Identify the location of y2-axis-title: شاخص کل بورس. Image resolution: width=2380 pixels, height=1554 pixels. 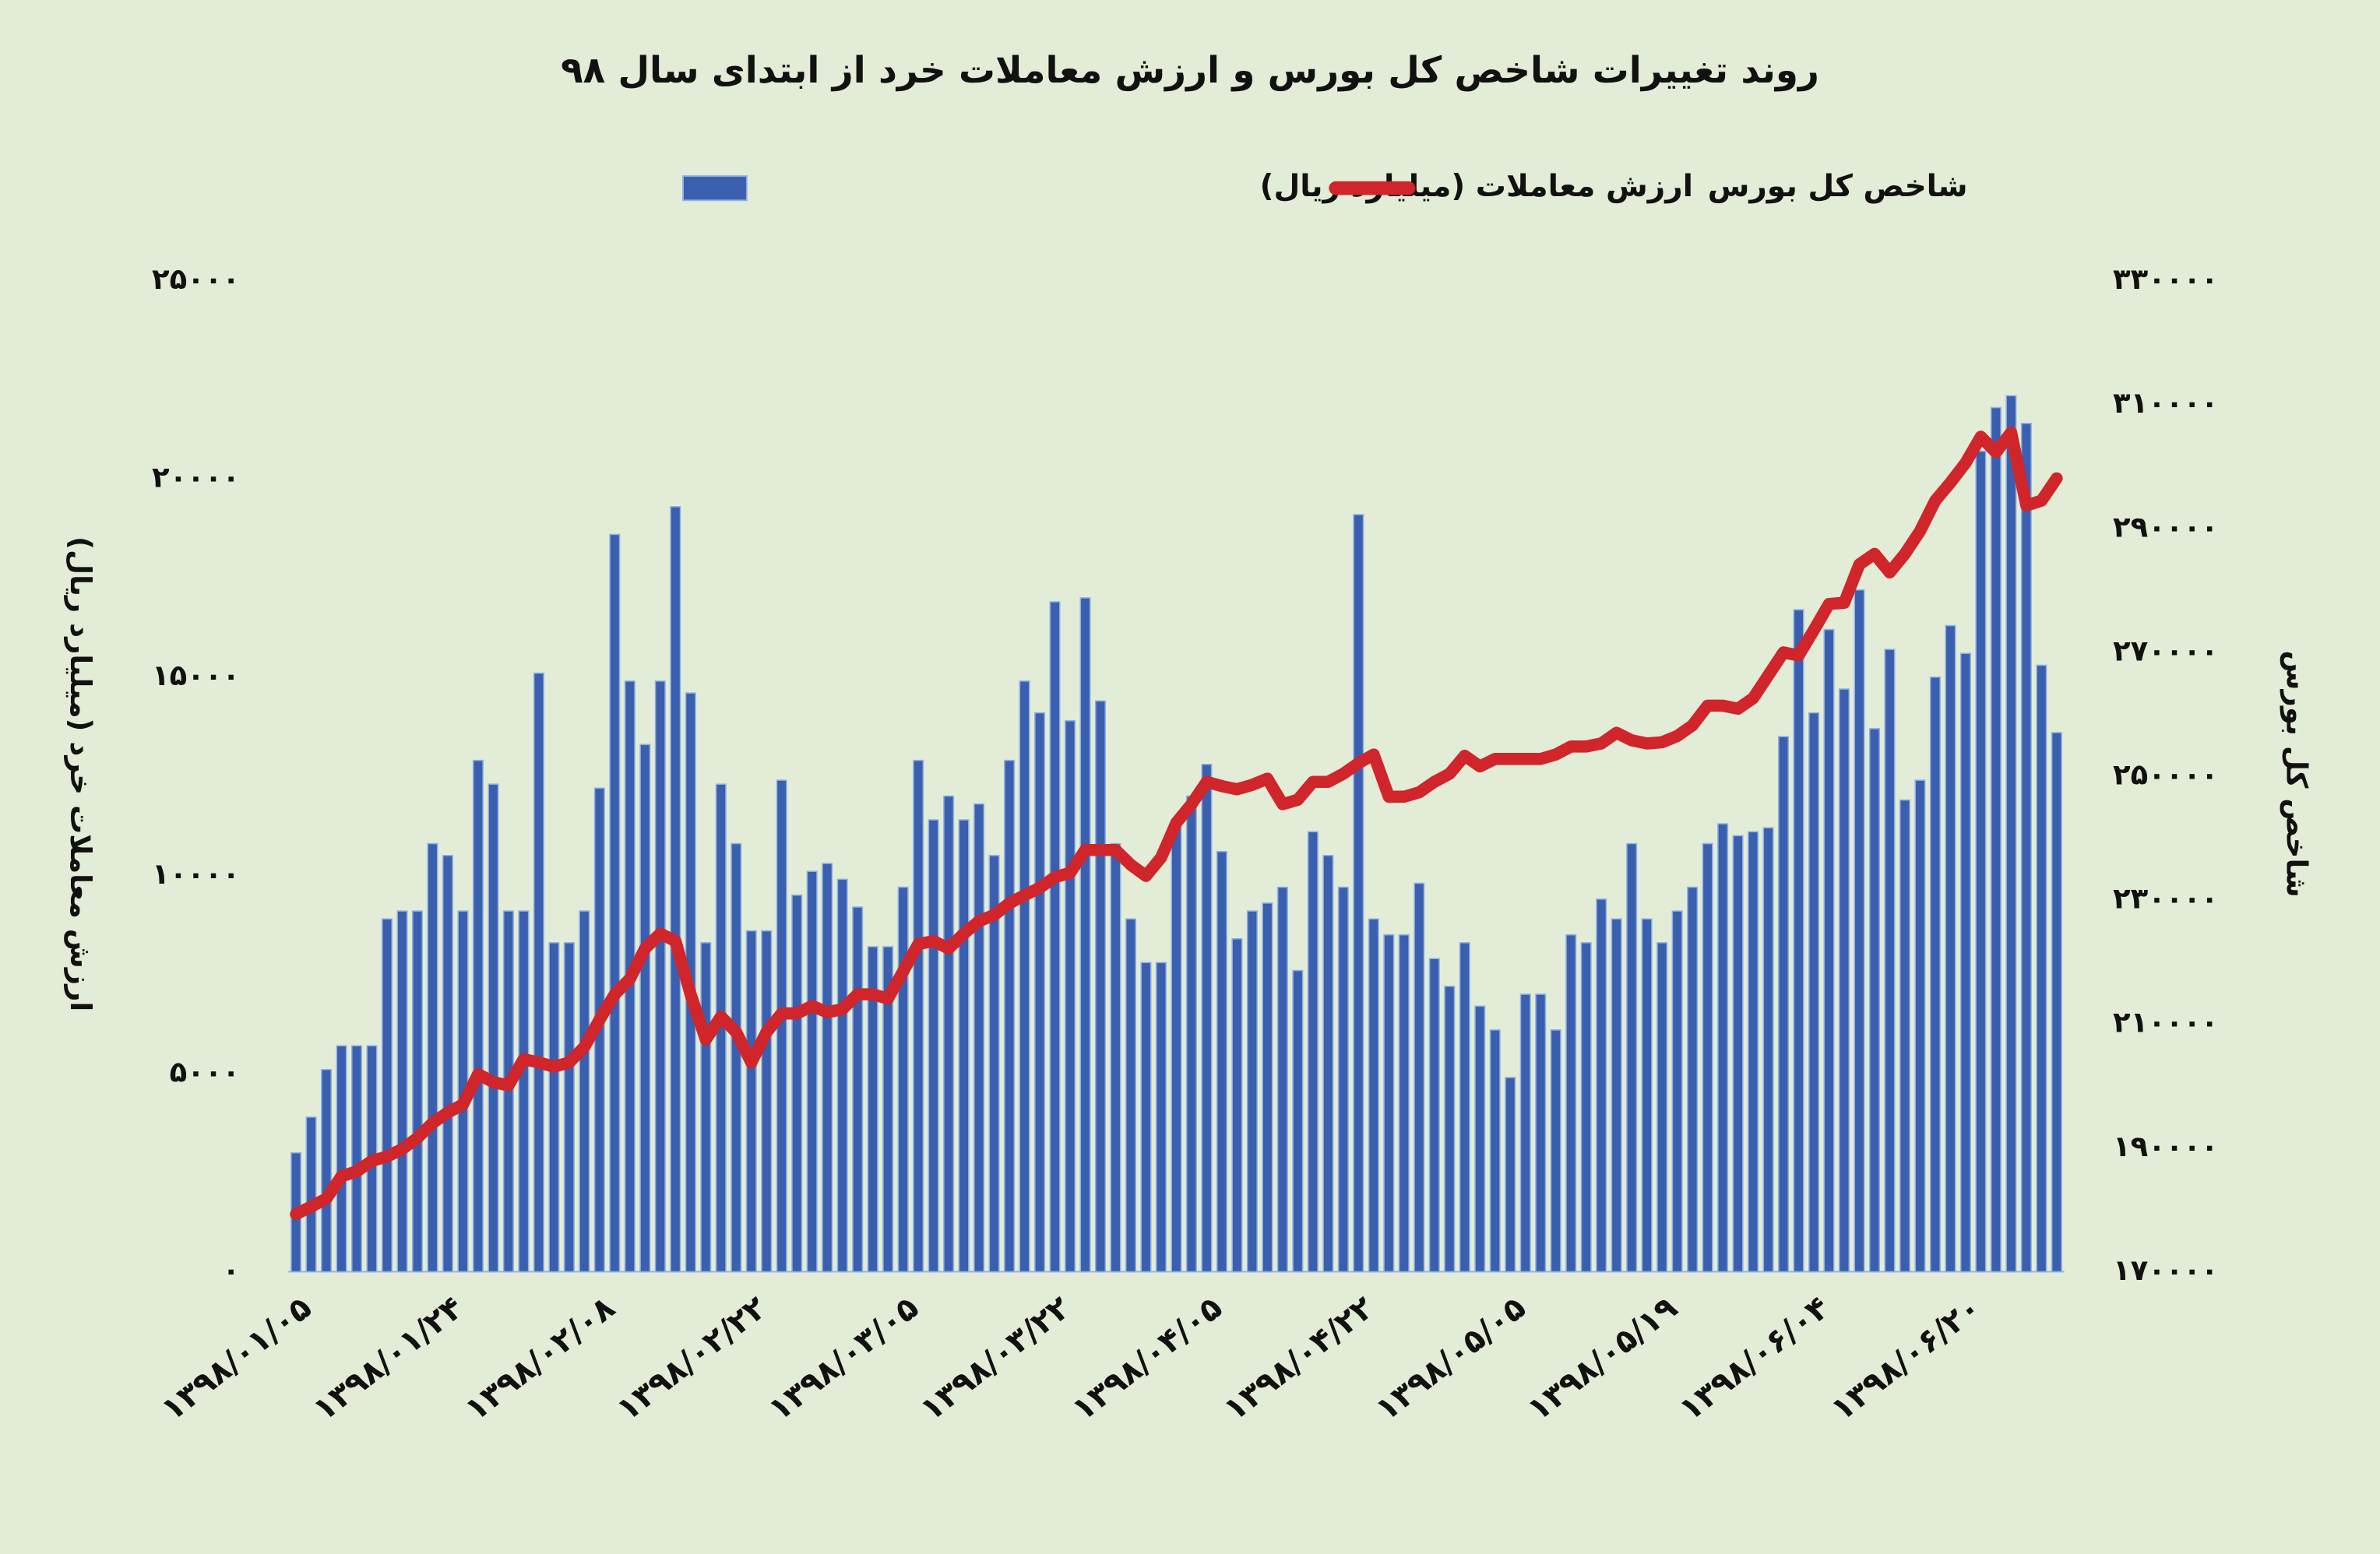
(2296, 773).